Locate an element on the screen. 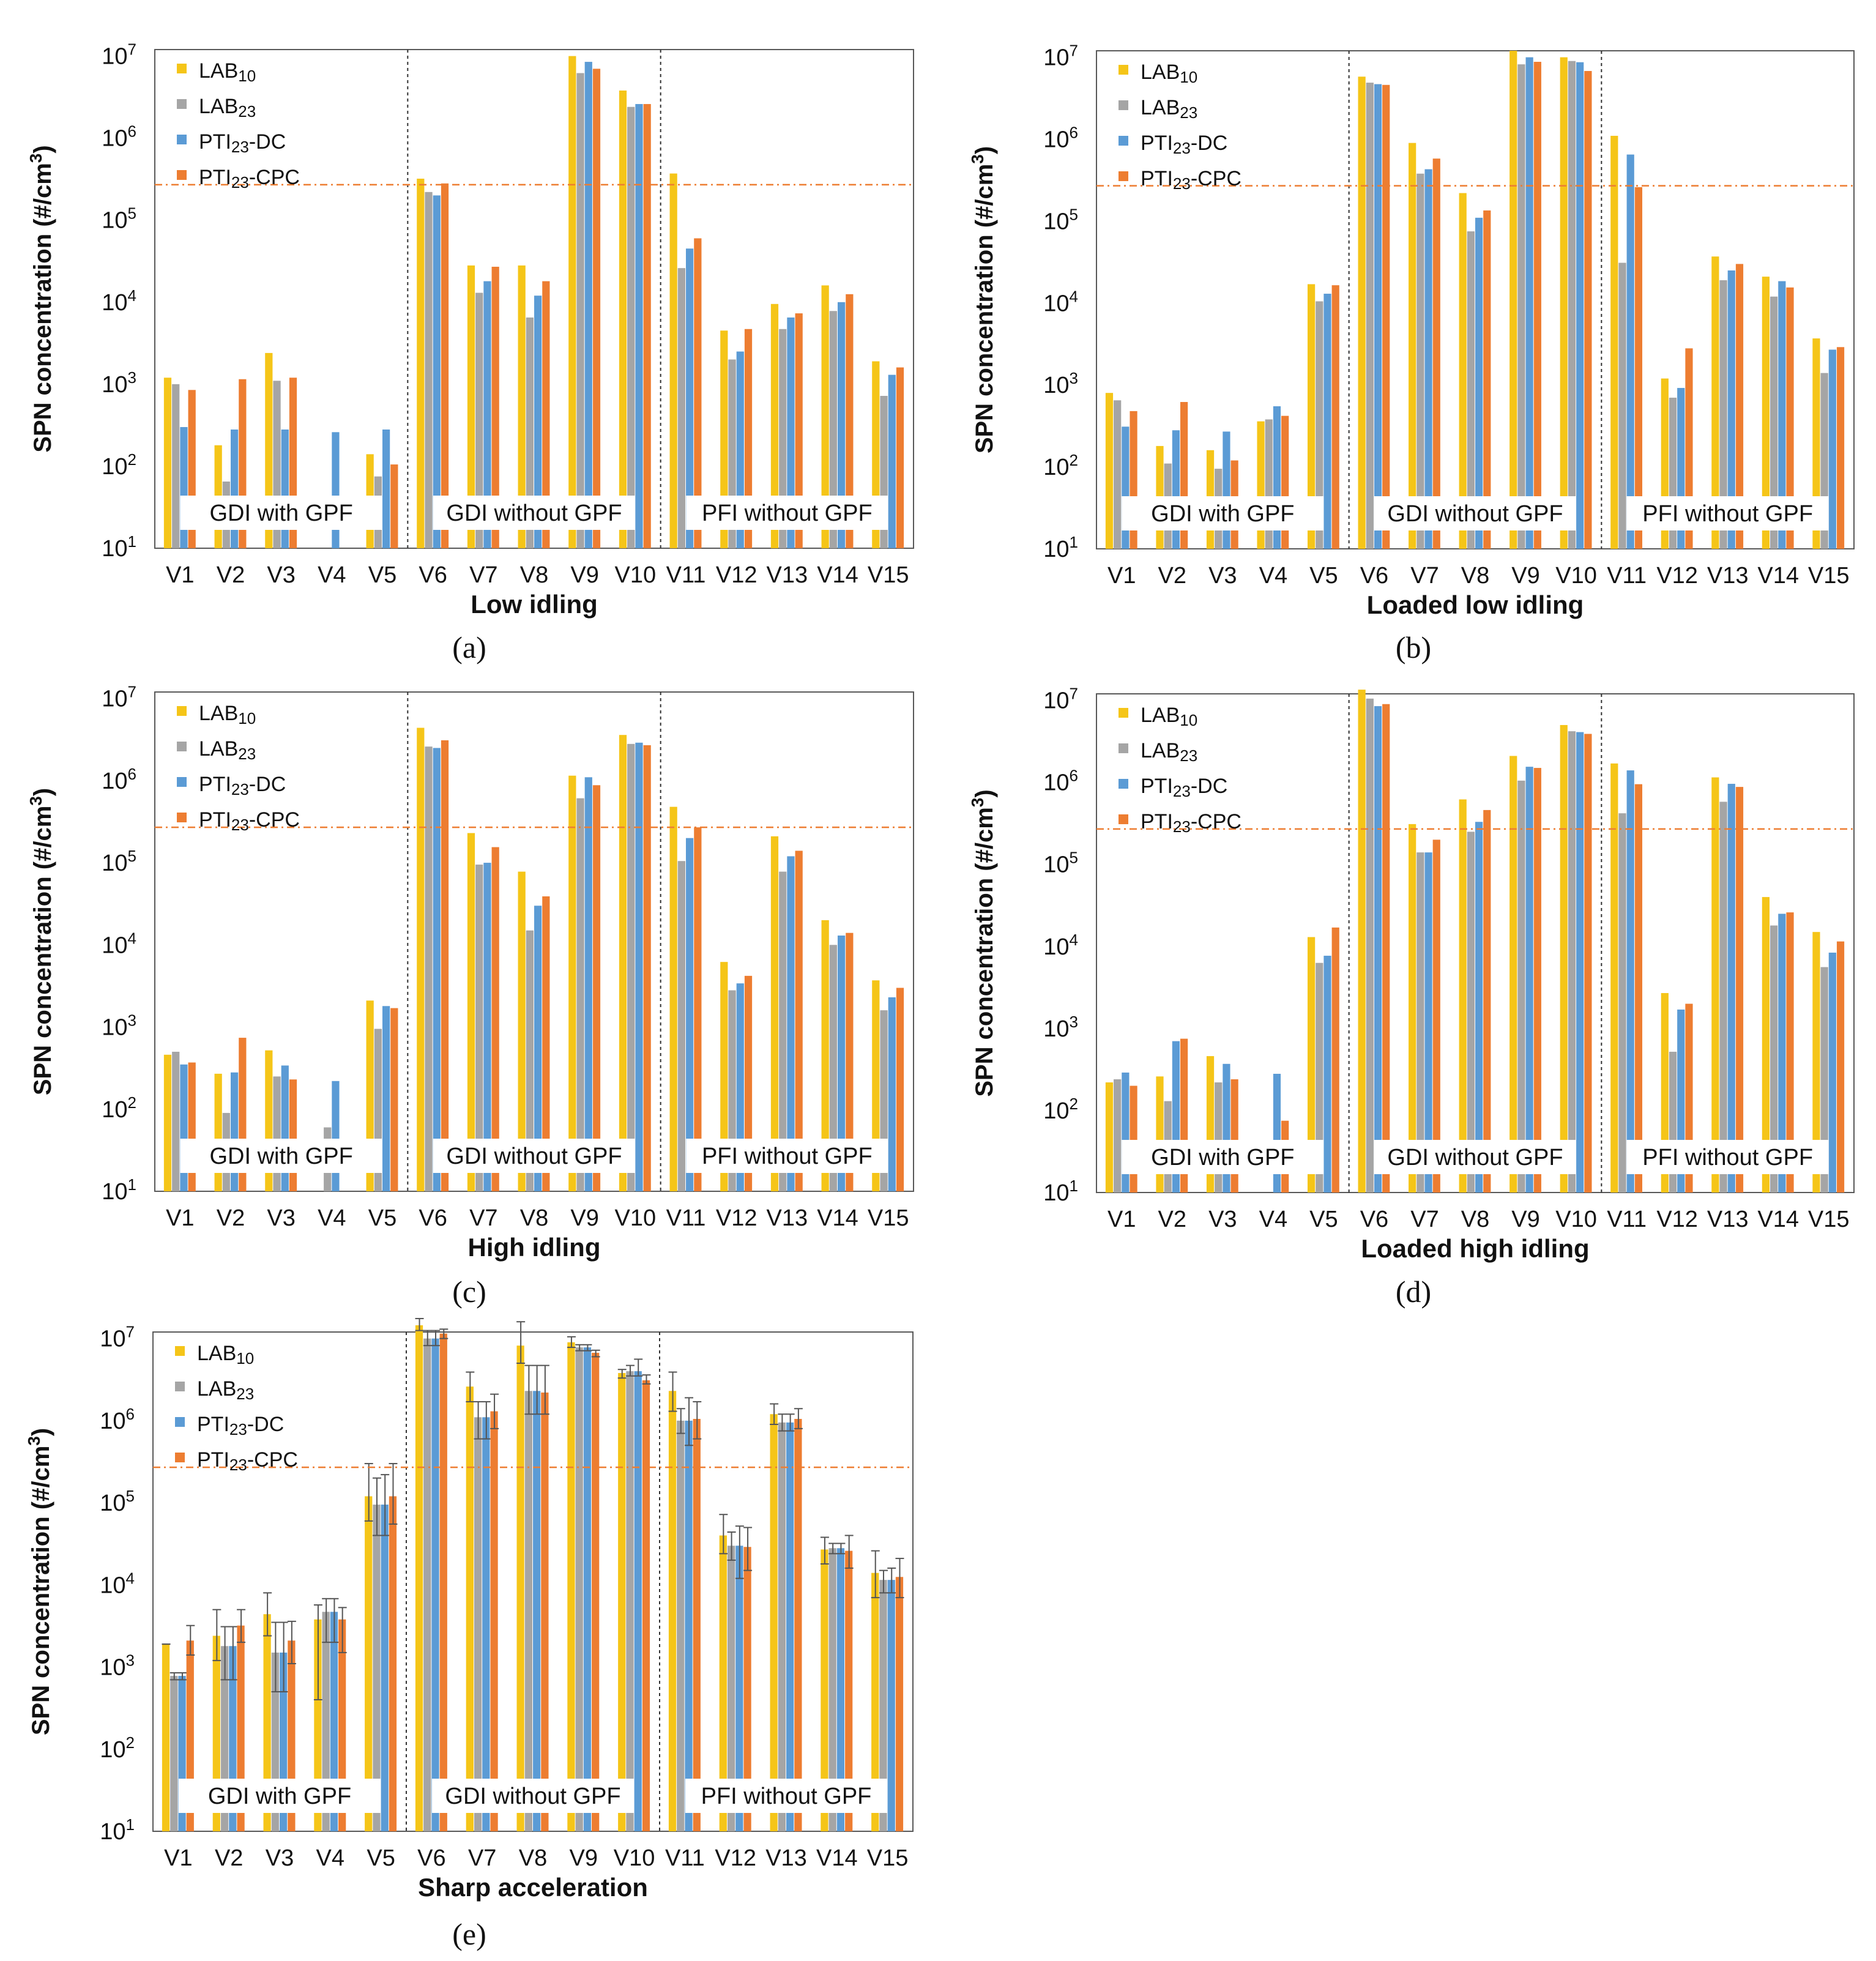 This screenshot has width=1876, height=1961. x-tick-label: V4 is located at coordinates (332, 1218).